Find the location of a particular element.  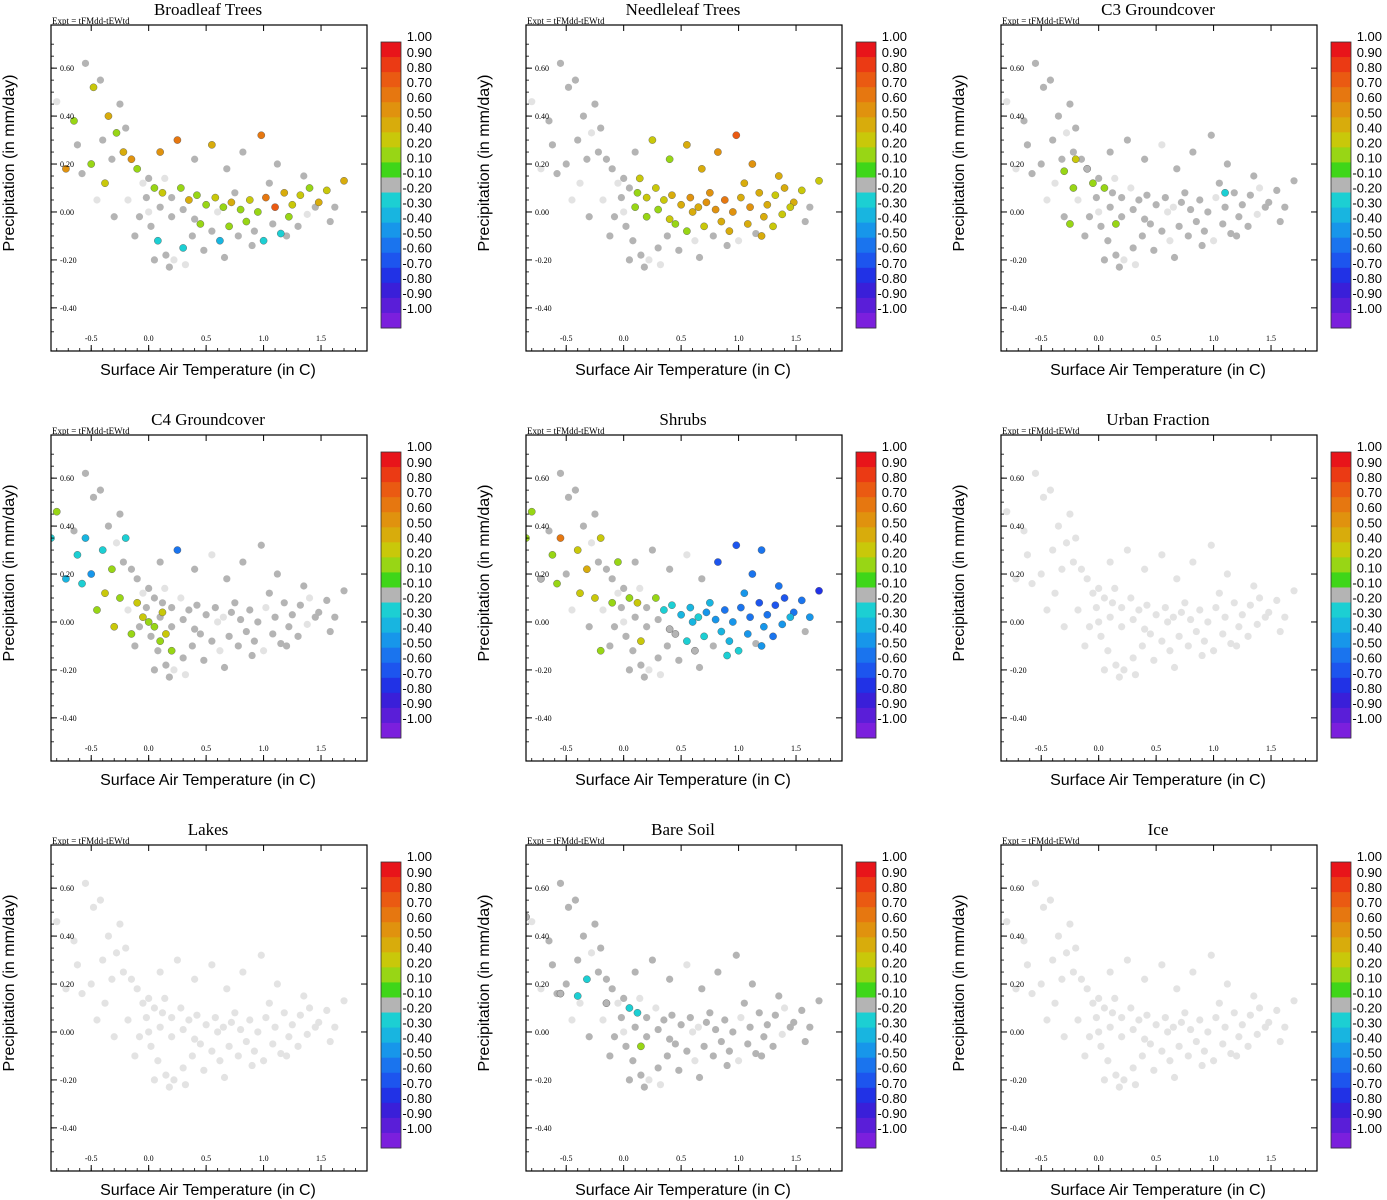

colorbar-label: -0.40 is located at coordinates (1367, 1038).